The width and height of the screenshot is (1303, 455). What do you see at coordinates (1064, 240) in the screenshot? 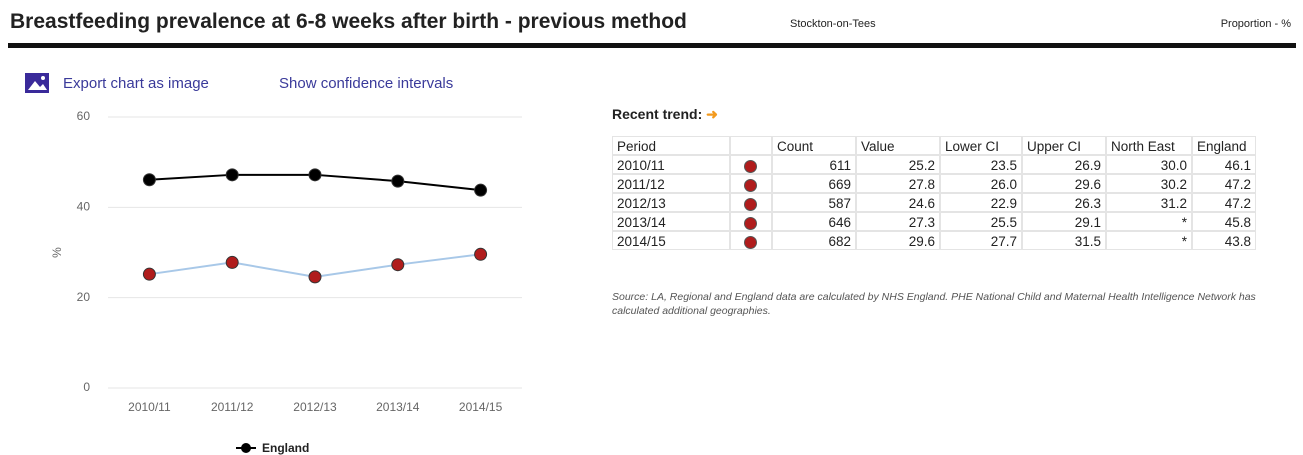
I see `table-cell: 31.5` at bounding box center [1064, 240].